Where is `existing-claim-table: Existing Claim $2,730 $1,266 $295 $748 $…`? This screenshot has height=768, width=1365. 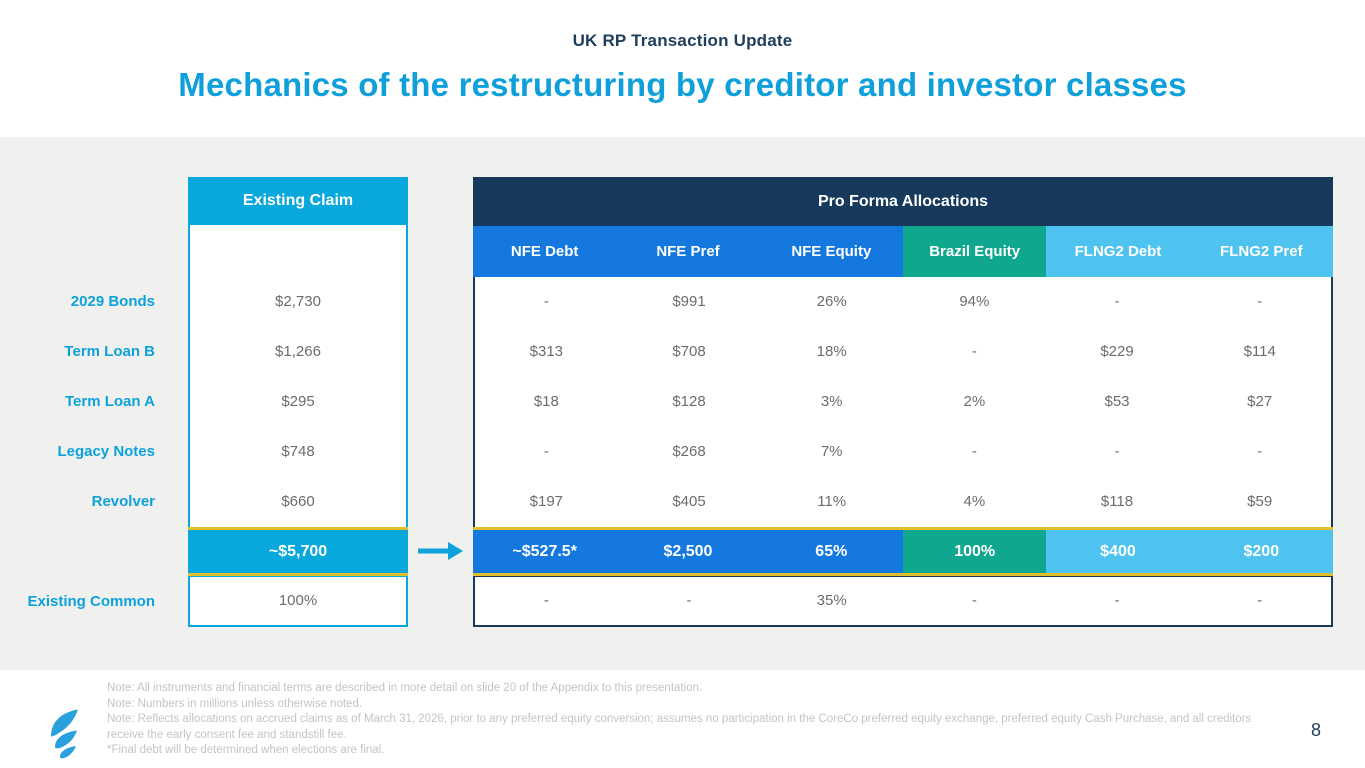
existing-claim-table: Existing Claim $2,730 $1,266 $295 $748 $… is located at coordinates (298, 402).